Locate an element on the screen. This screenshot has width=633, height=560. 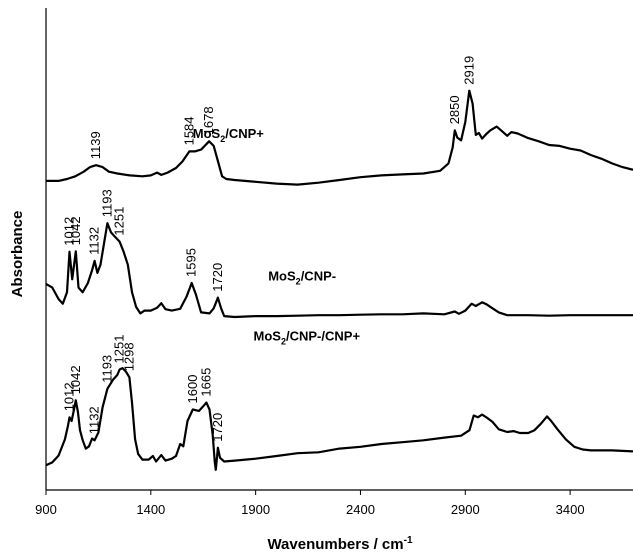
series-label: MoS2/CNP+ is located at coordinates (229, 135).